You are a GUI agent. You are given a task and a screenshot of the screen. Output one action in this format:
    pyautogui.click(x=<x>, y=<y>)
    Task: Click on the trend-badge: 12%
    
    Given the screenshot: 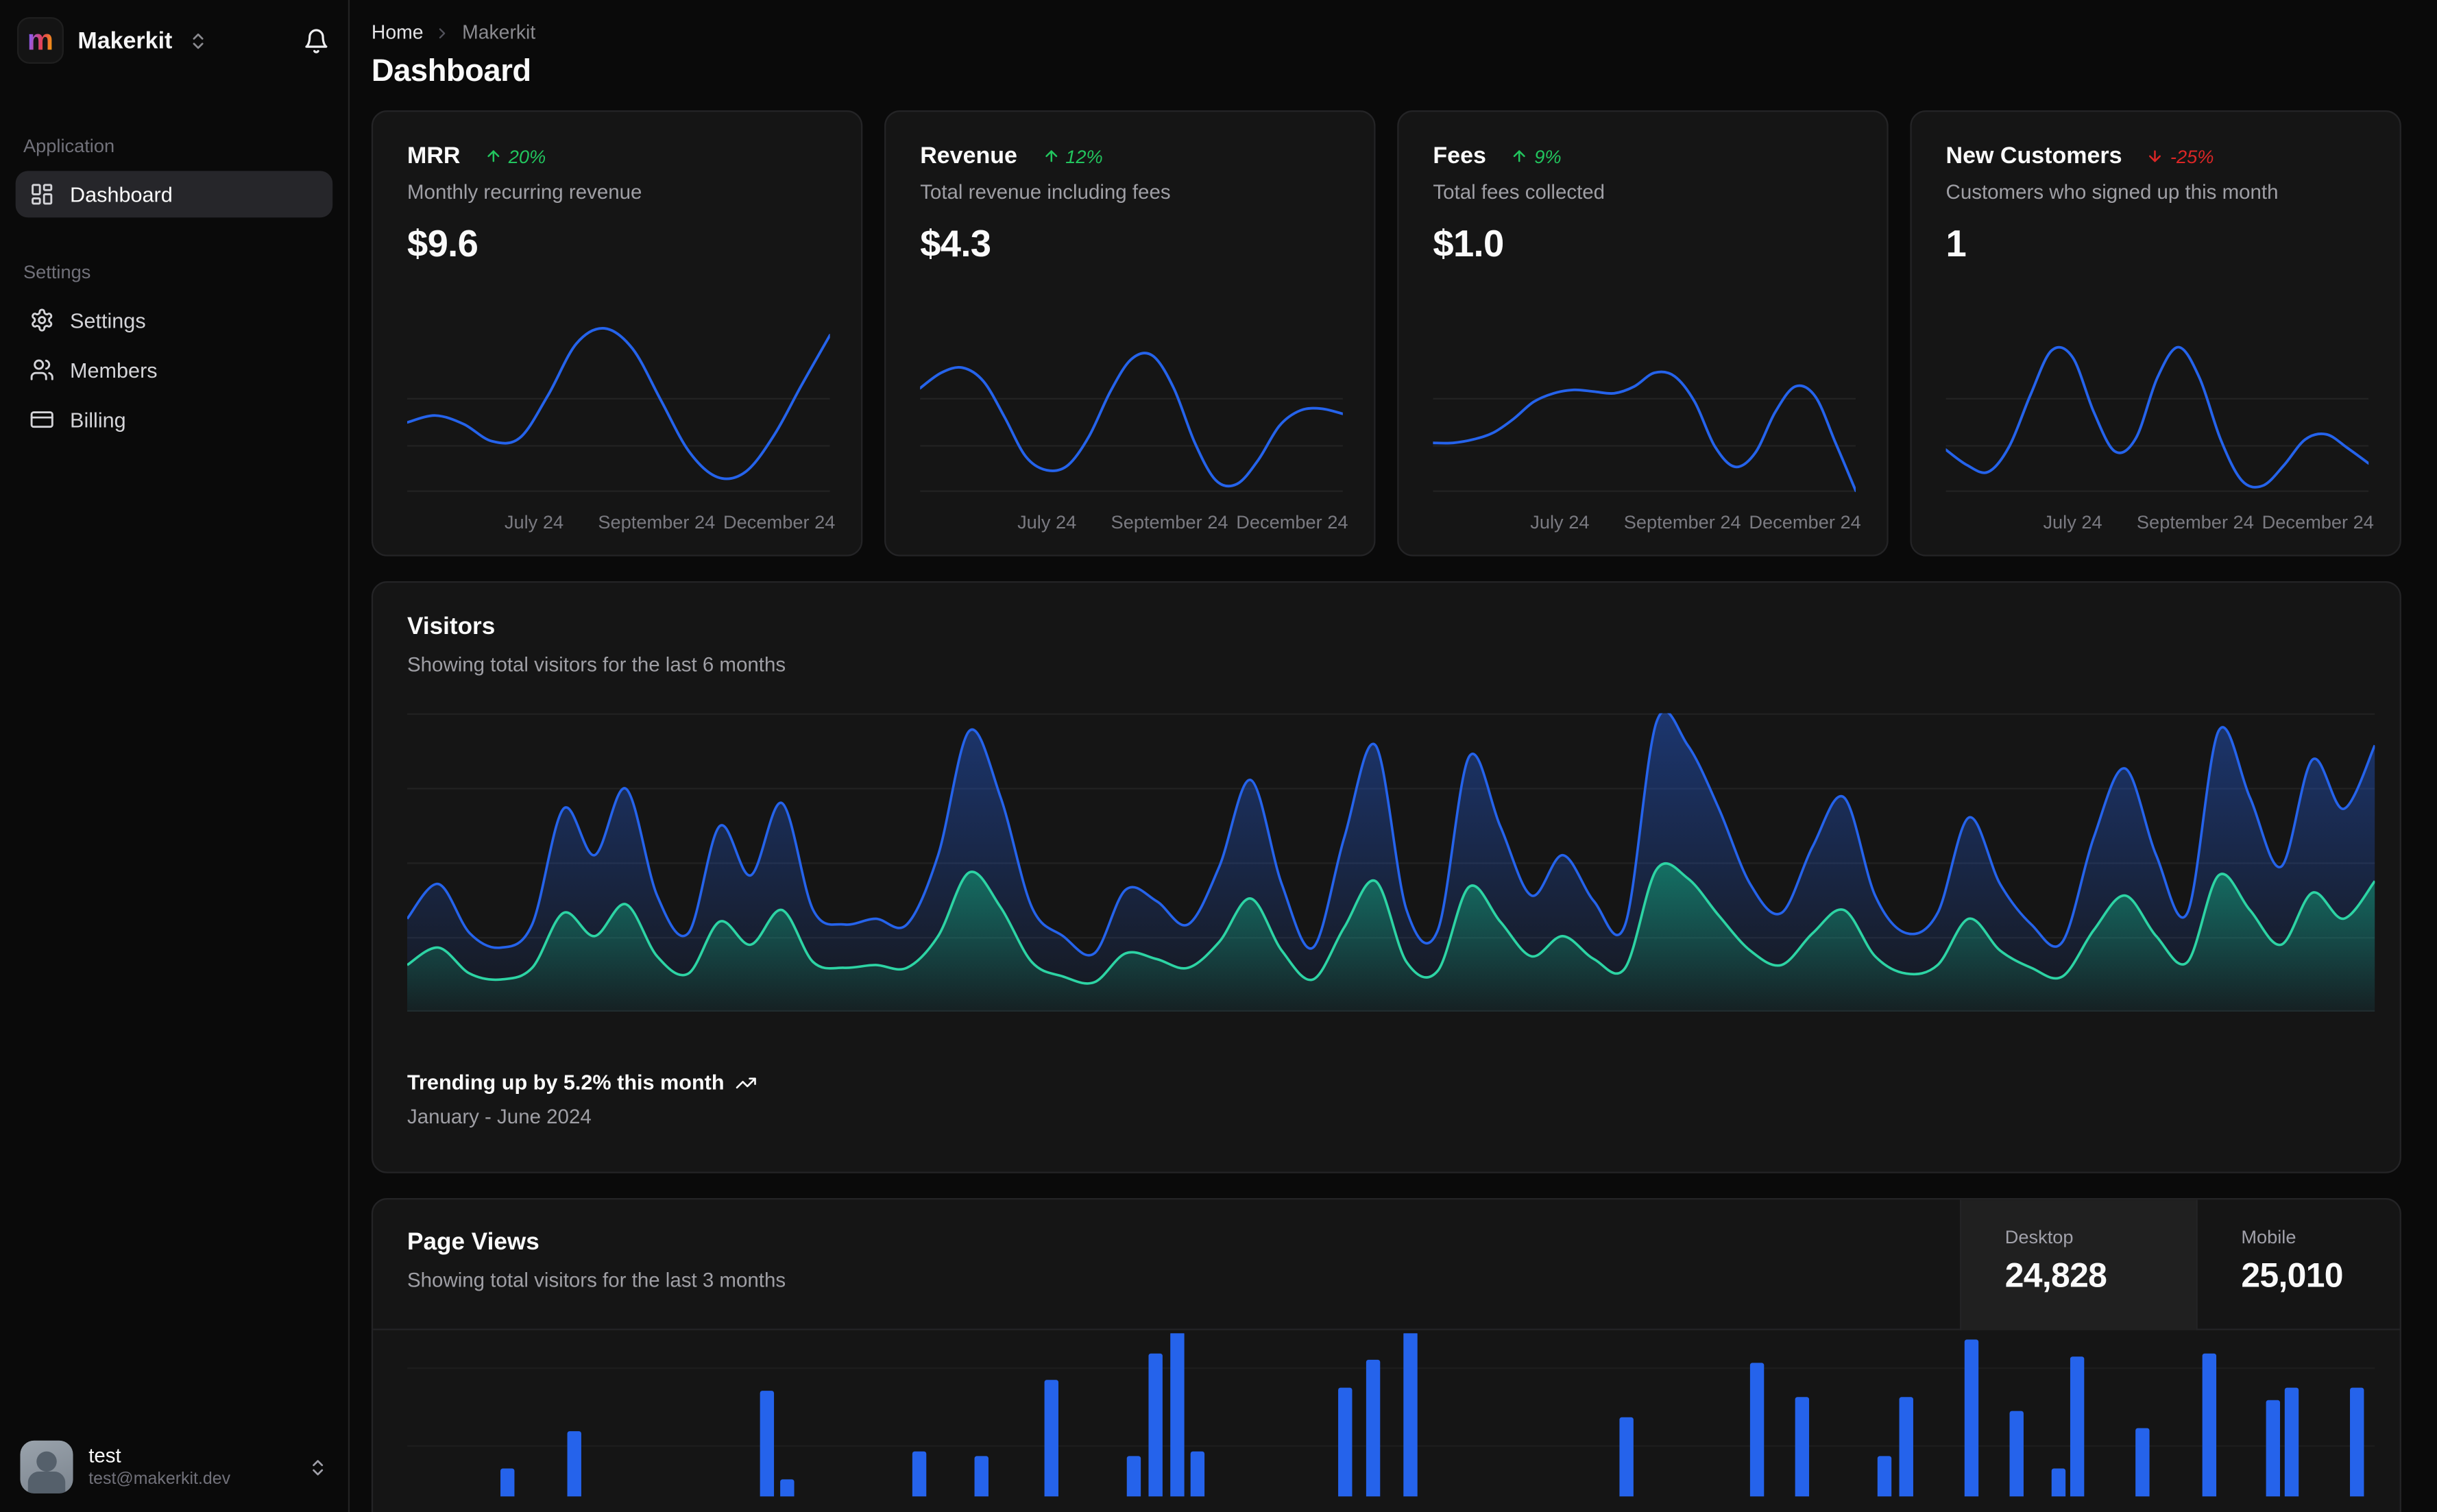 What is the action you would take?
    pyautogui.click(x=1072, y=156)
    